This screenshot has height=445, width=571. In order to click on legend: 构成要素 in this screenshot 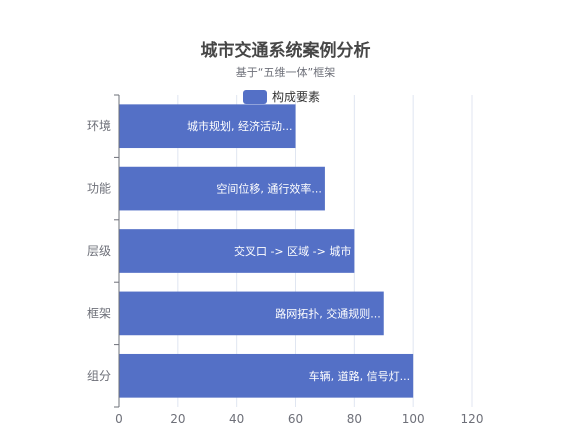, I will do `click(281, 96)`.